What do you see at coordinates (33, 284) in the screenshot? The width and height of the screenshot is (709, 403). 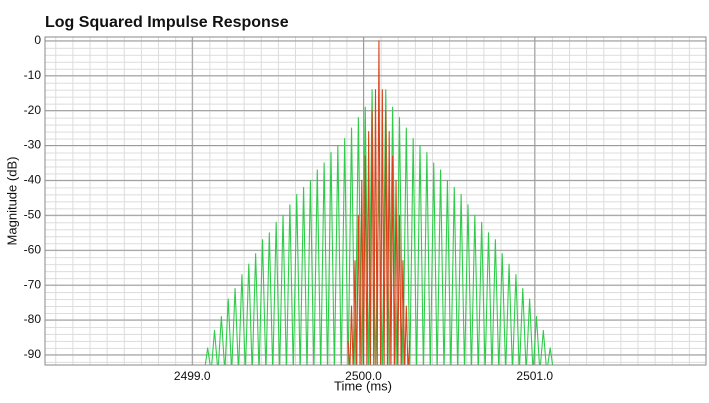 I see `y-tick-label: -70` at bounding box center [33, 284].